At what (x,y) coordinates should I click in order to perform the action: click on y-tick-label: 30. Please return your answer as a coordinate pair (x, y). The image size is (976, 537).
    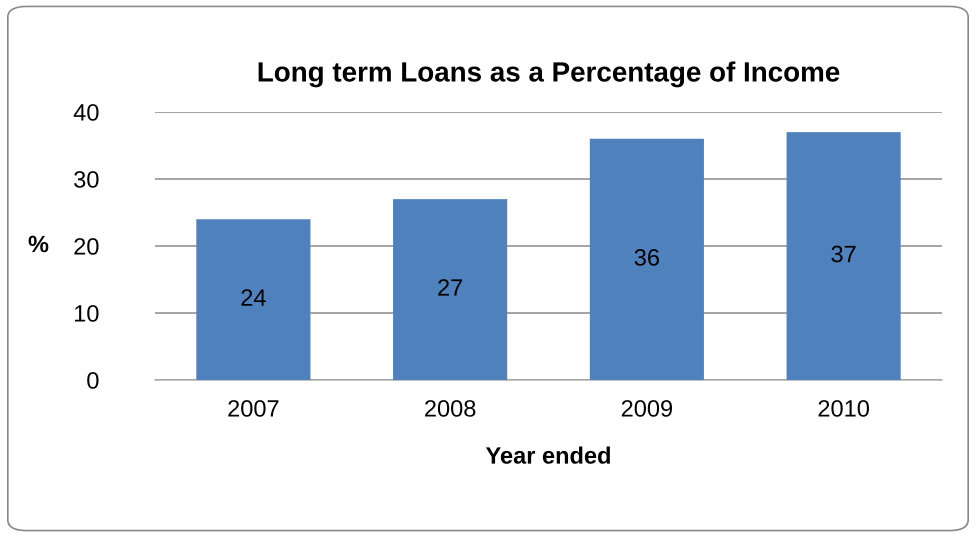
    Looking at the image, I should click on (86, 179).